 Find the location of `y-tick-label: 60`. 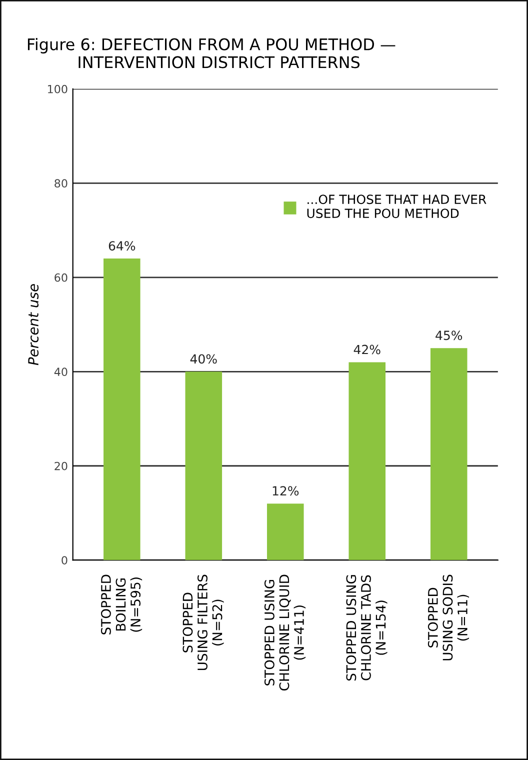

y-tick-label: 60 is located at coordinates (61, 277).